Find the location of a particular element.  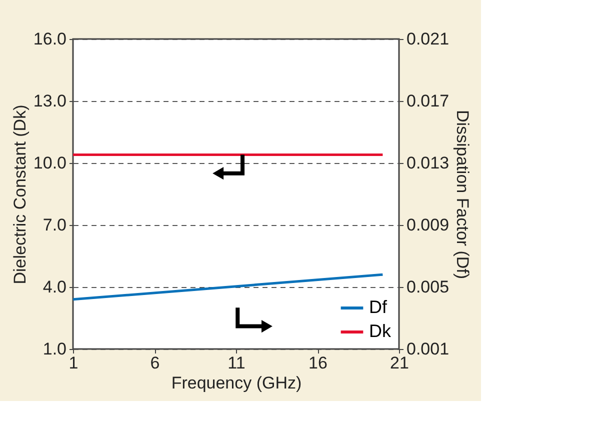

x-tick-label: 11 is located at coordinates (237, 363).